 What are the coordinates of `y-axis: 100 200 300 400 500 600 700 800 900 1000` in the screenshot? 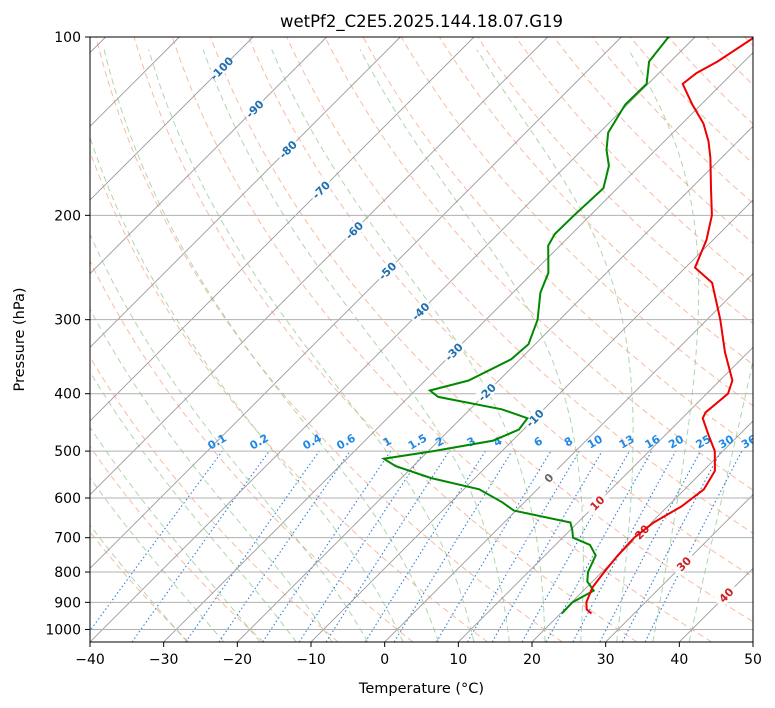 It's located at (67, 334).